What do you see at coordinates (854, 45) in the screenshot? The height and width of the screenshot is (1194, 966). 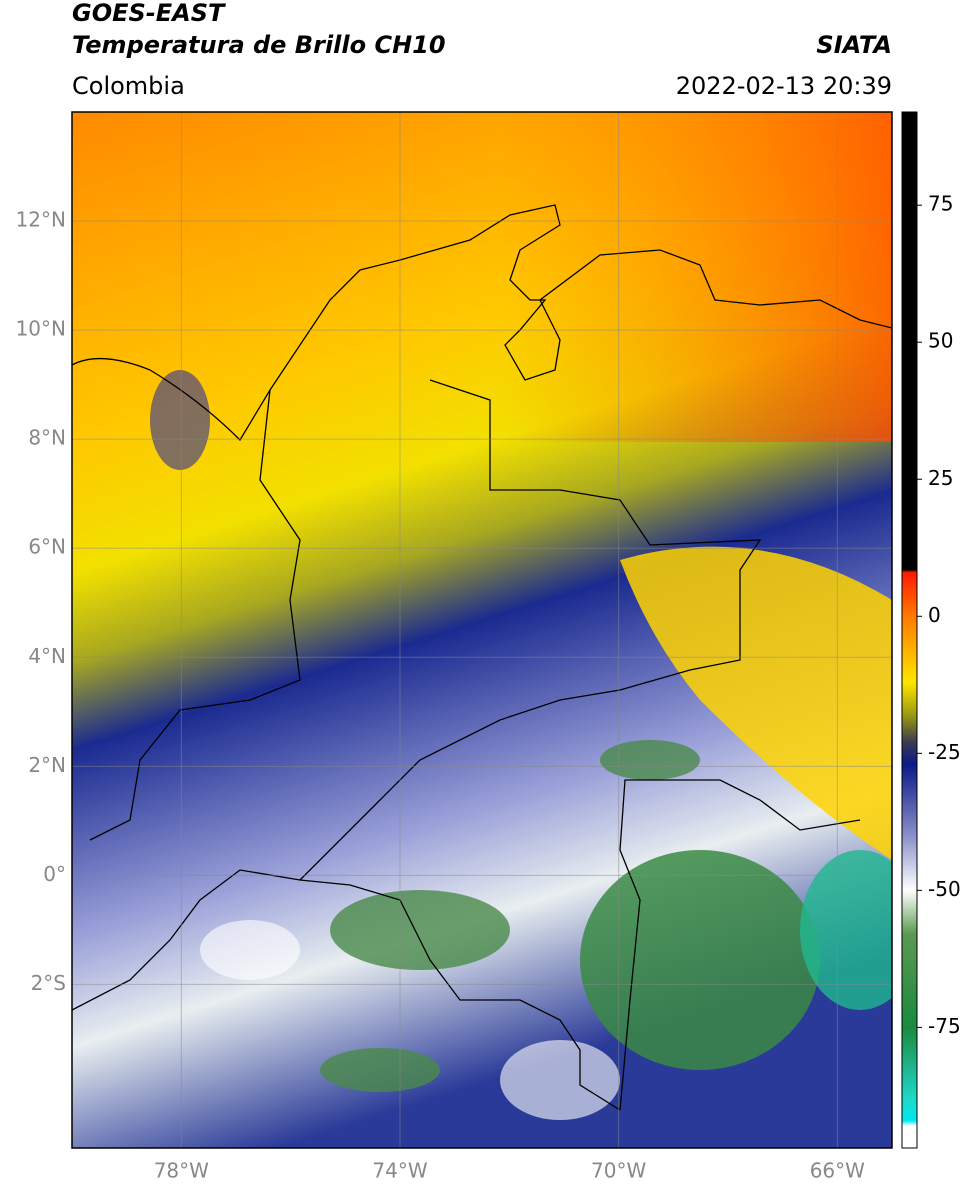 I see `source: SIATA` at bounding box center [854, 45].